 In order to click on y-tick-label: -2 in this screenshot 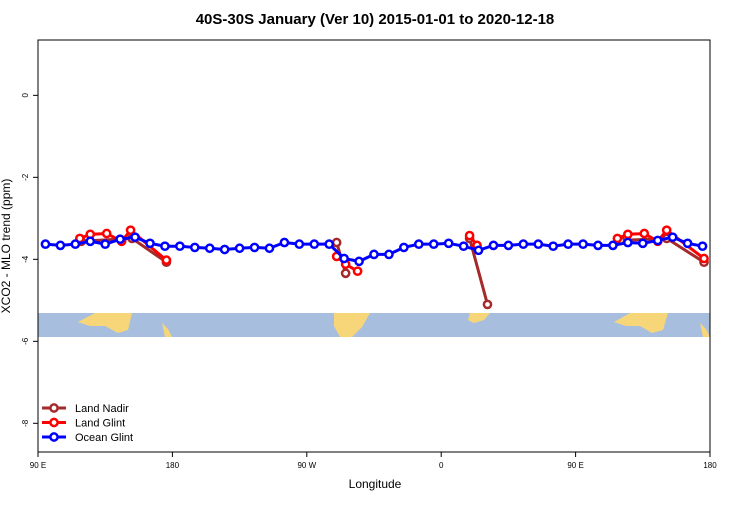, I will do `click(25, 177)`.